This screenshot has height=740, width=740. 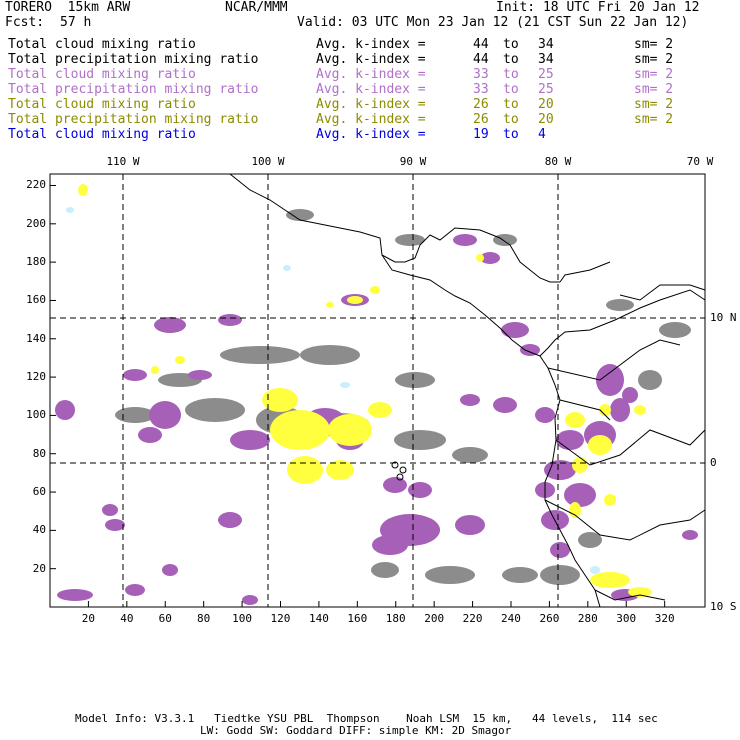 I want to click on legend-from: 19, so click(x=481, y=134).